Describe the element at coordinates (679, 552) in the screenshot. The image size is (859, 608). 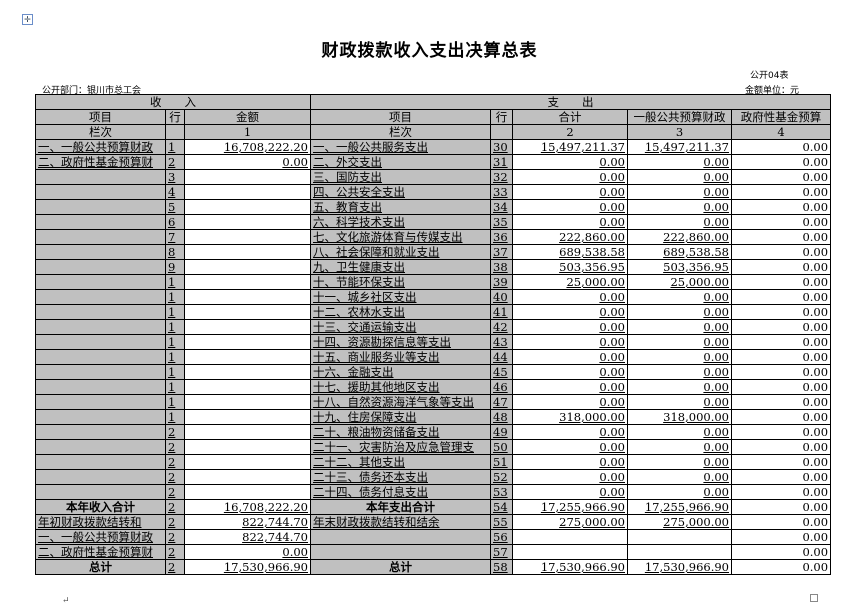
I see `expense-general-budget-cell` at that location.